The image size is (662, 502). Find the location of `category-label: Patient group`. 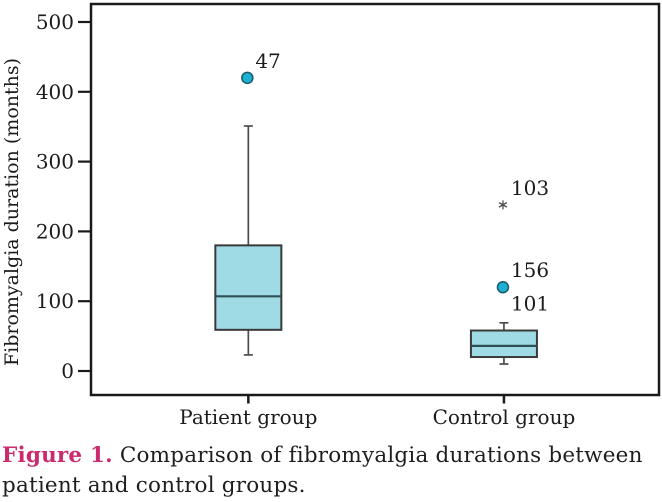

category-label: Patient group is located at coordinates (248, 417).